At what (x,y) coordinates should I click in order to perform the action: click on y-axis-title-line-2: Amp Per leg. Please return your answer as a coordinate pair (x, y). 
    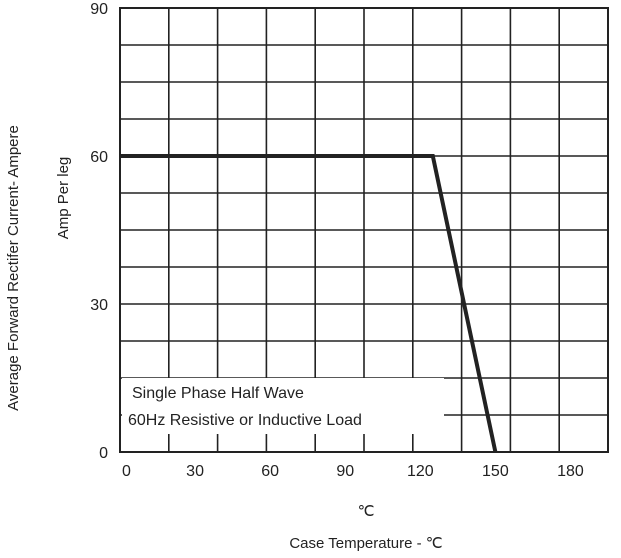
    Looking at the image, I should click on (63, 198).